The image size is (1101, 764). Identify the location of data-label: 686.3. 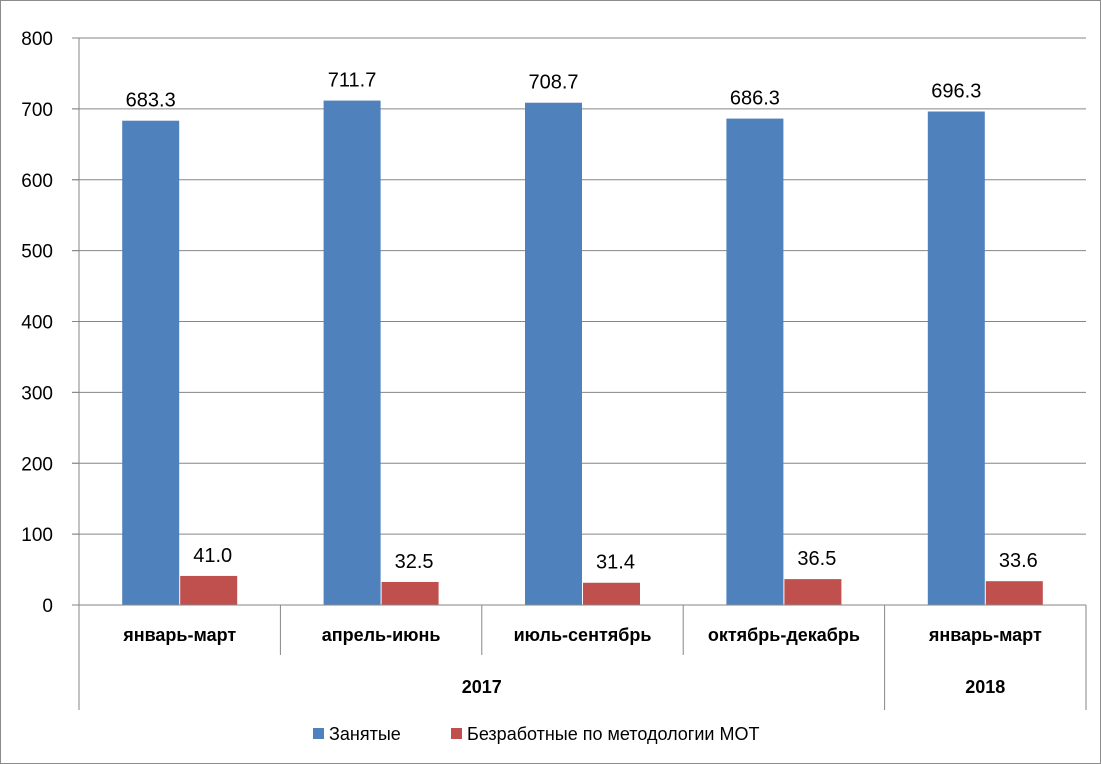
(755, 99).